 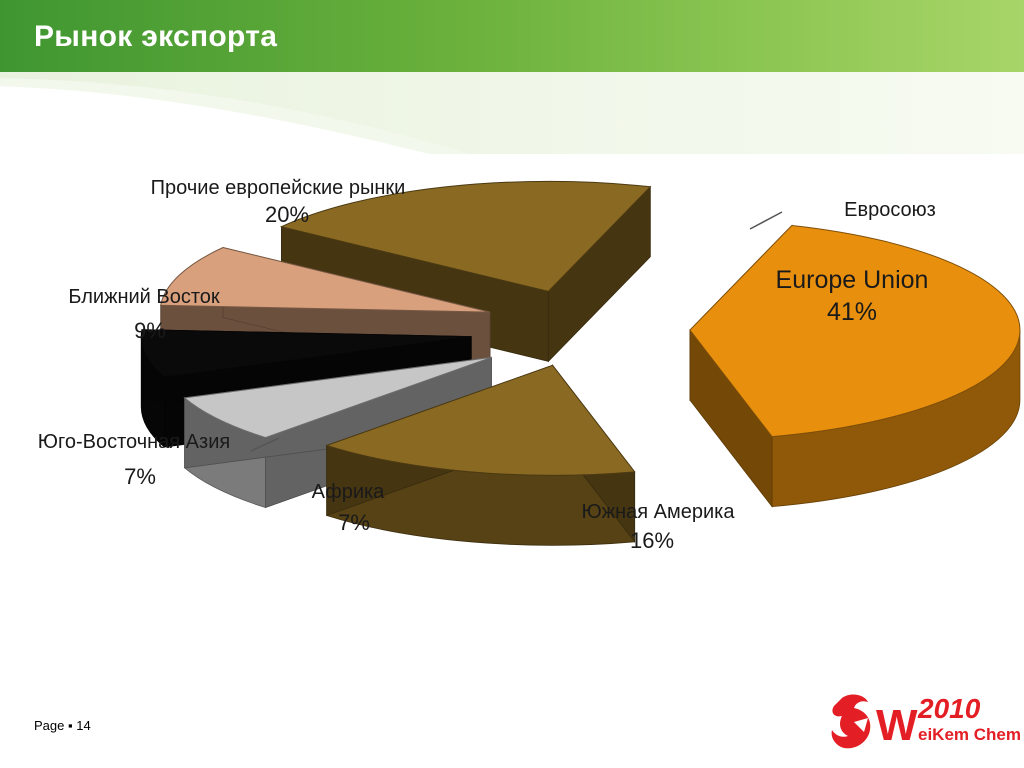 I want to click on slice-label-5: Прочие европейские рынки, so click(x=278, y=188).